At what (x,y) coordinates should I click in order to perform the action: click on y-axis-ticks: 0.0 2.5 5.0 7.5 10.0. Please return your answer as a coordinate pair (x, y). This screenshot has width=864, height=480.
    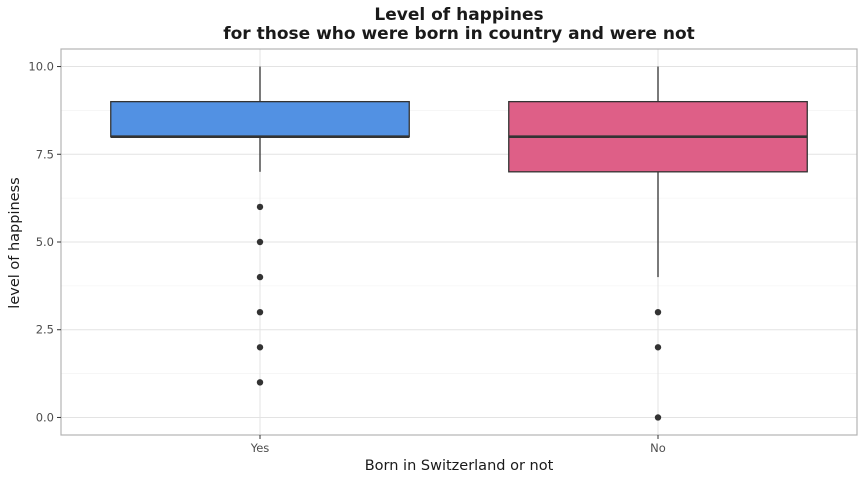
    Looking at the image, I should click on (44, 242).